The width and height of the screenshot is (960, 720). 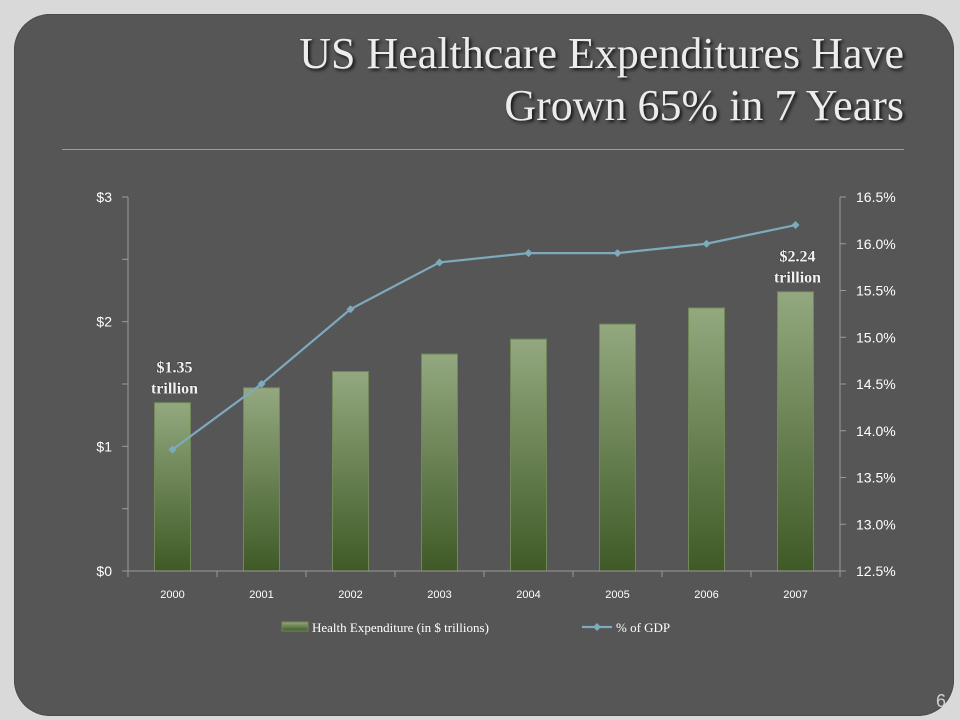 What do you see at coordinates (483, 149) in the screenshot?
I see `title-divider` at bounding box center [483, 149].